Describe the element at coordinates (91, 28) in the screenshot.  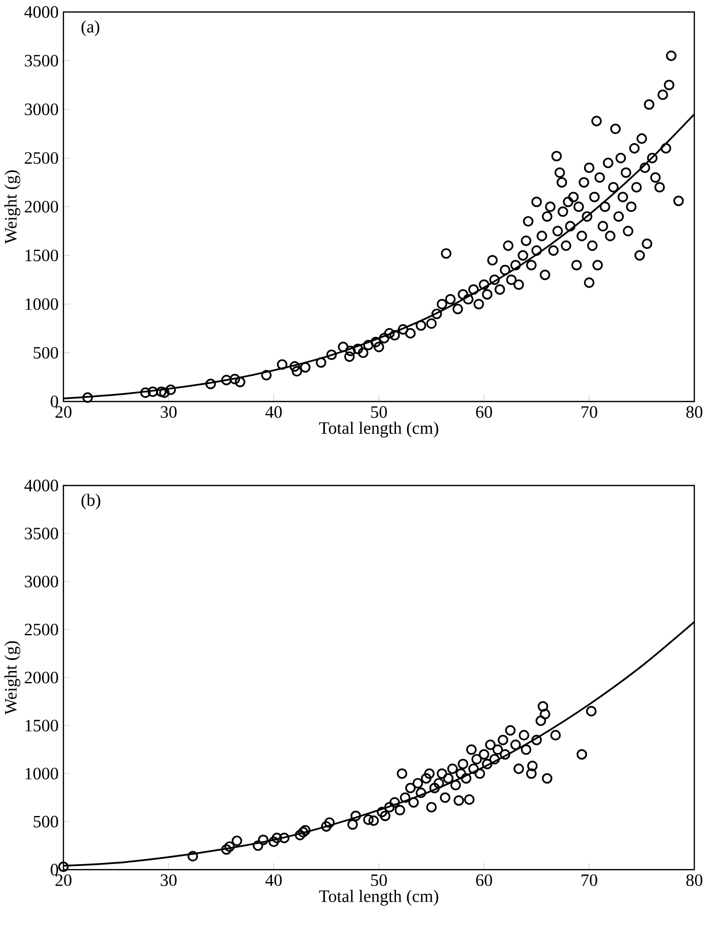
I see `chart-title: (a)` at that location.